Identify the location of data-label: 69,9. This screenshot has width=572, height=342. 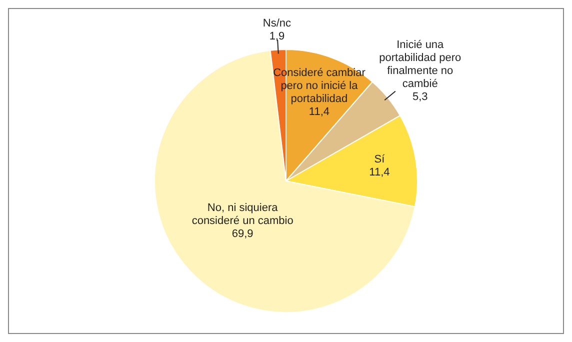
(243, 234).